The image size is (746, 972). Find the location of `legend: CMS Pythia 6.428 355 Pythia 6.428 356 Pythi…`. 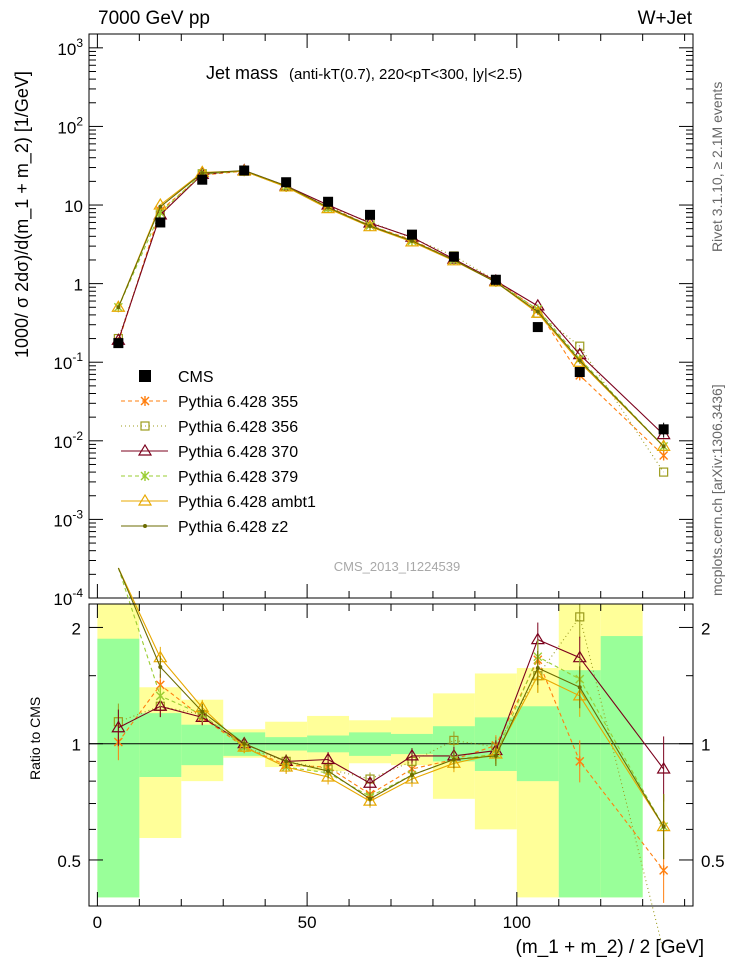

legend: CMS Pythia 6.428 355 Pythia 6.428 356 Pythi… is located at coordinates (218, 452).